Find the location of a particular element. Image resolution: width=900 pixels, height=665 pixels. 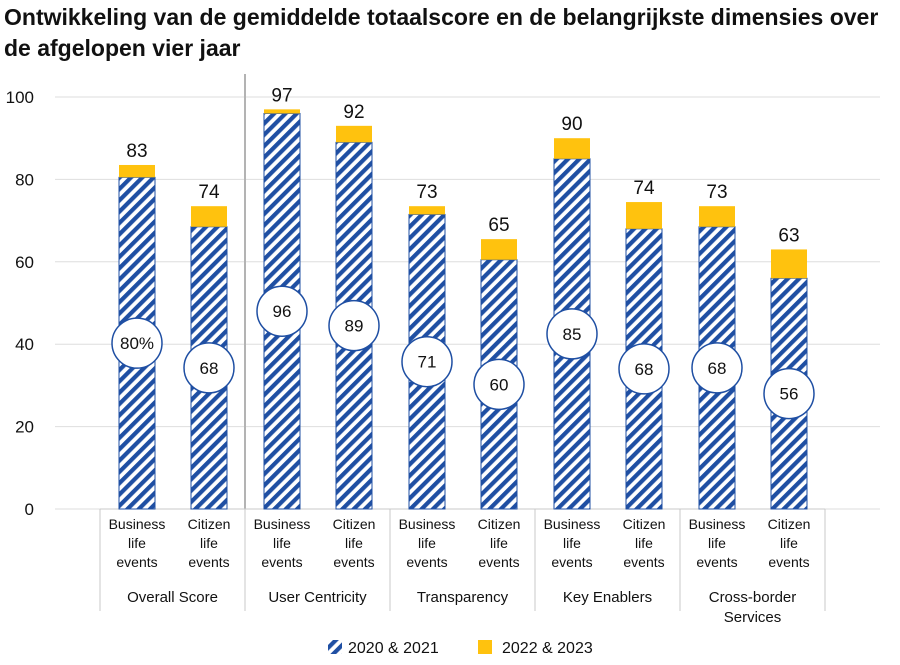

total-value-label: 63 is located at coordinates (788, 235).